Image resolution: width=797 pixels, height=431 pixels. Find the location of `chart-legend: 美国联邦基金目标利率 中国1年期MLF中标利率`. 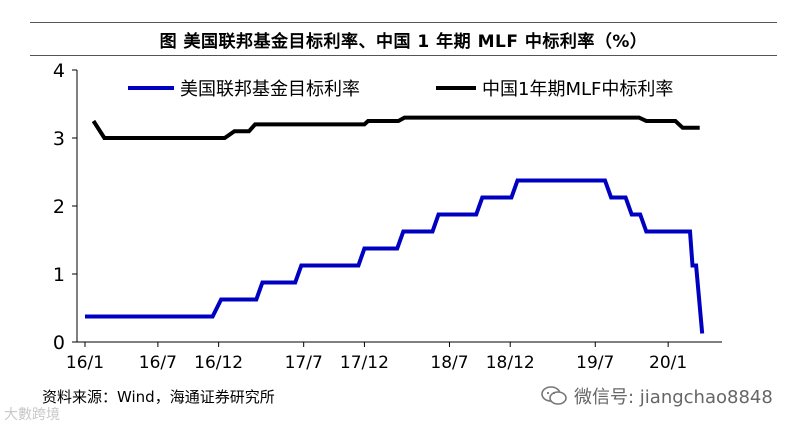

chart-legend: 美国联邦基金目标利率 中国1年期MLF中标利率 is located at coordinates (400, 89).